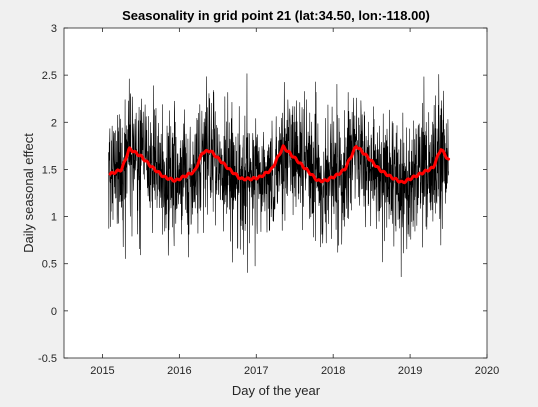 The height and width of the screenshot is (407, 538). I want to click on y-tick-label: 1, so click(54, 218).